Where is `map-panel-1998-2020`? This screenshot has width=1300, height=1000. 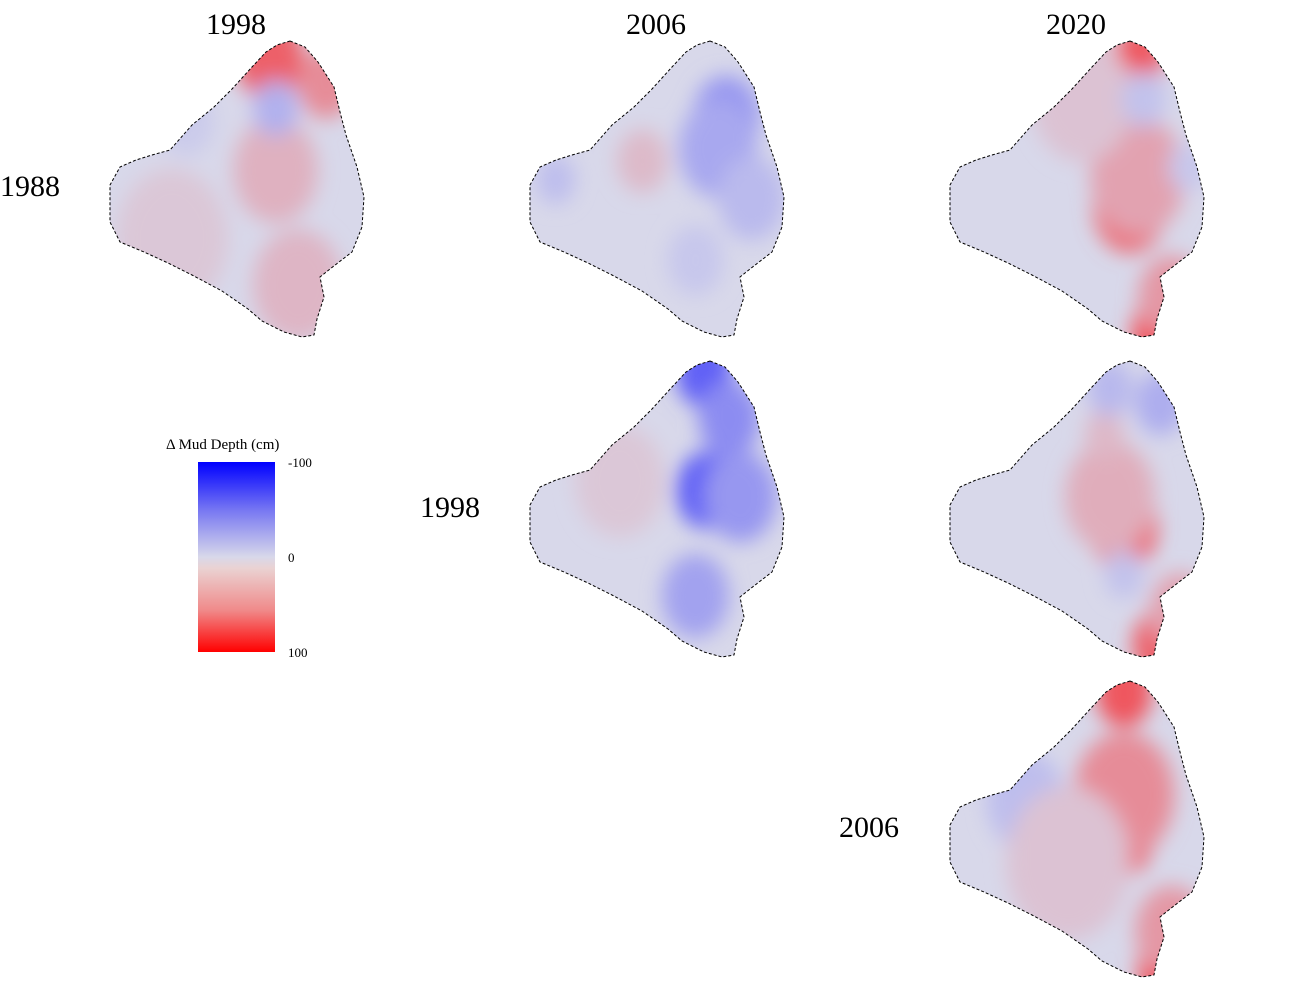 map-panel-1998-2020 is located at coordinates (1077, 509).